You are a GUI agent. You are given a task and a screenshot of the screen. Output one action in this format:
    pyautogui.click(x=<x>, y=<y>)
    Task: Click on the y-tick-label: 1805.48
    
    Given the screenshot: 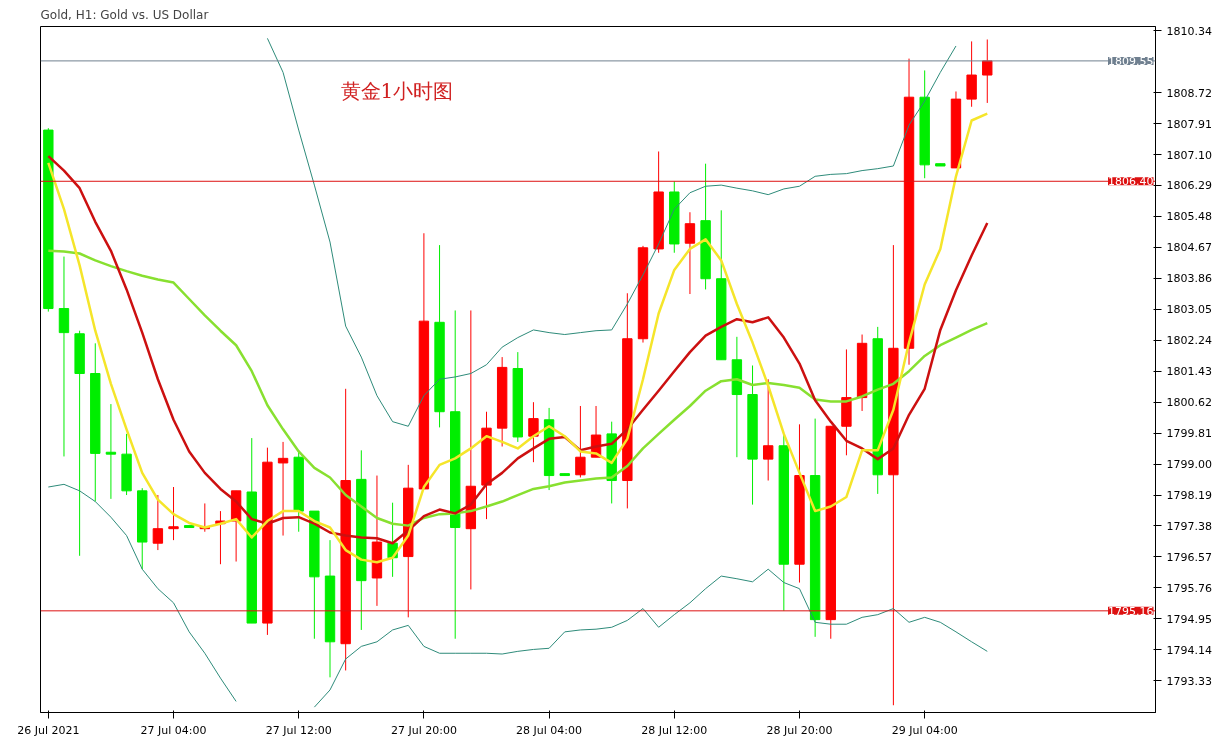 What is the action you would take?
    pyautogui.click(x=1189, y=217)
    